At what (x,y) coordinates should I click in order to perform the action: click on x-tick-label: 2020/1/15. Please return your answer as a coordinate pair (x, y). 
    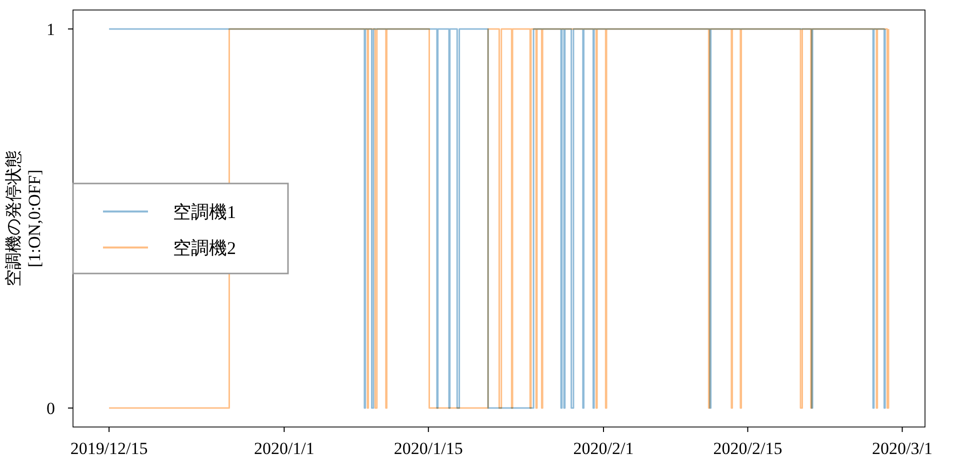
    Looking at the image, I should click on (428, 448).